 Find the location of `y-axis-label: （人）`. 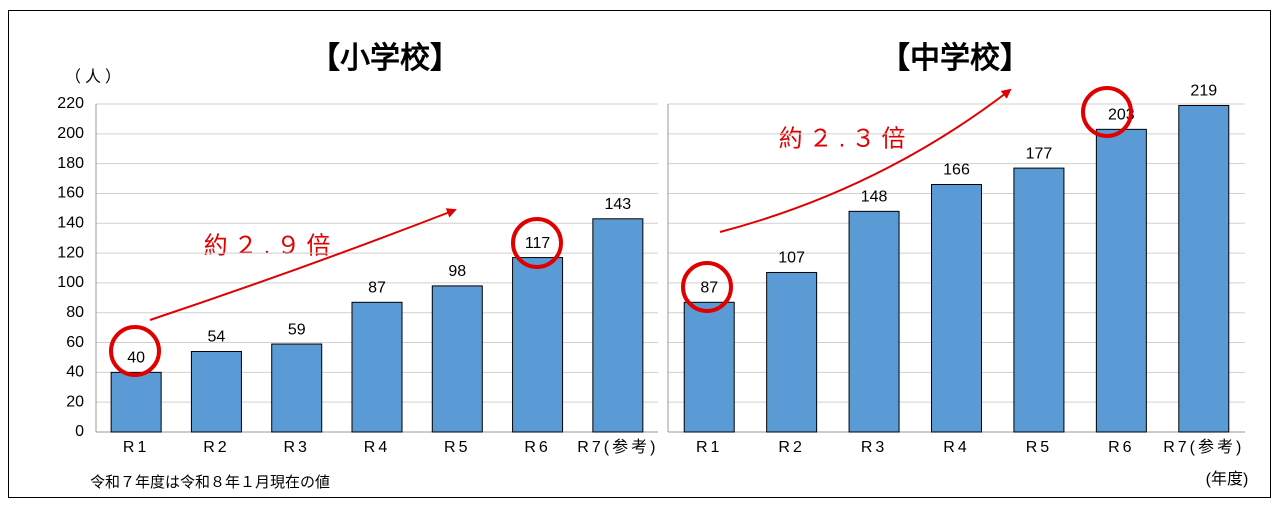

y-axis-label: （人） is located at coordinates (95, 77).